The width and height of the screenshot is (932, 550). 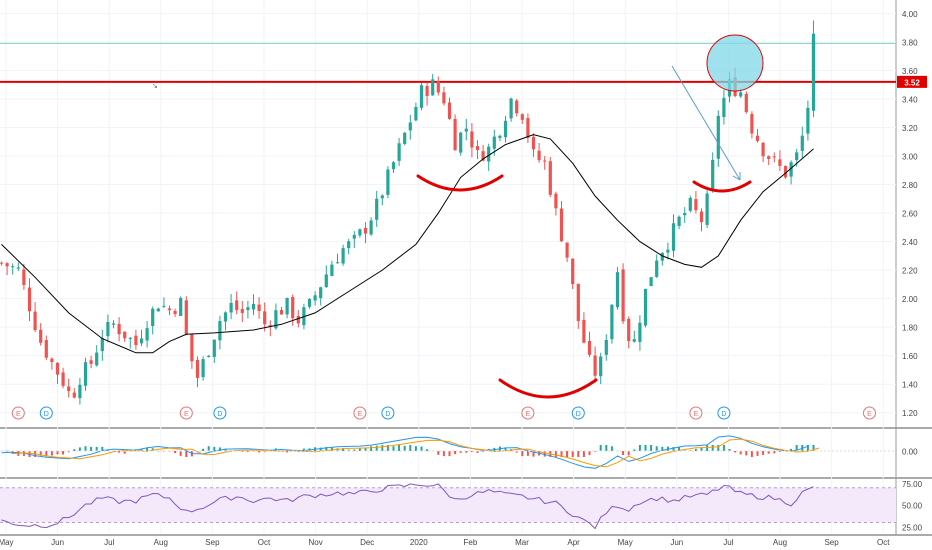 What do you see at coordinates (912, 484) in the screenshot?
I see `rsi-tick-label: 75.00` at bounding box center [912, 484].